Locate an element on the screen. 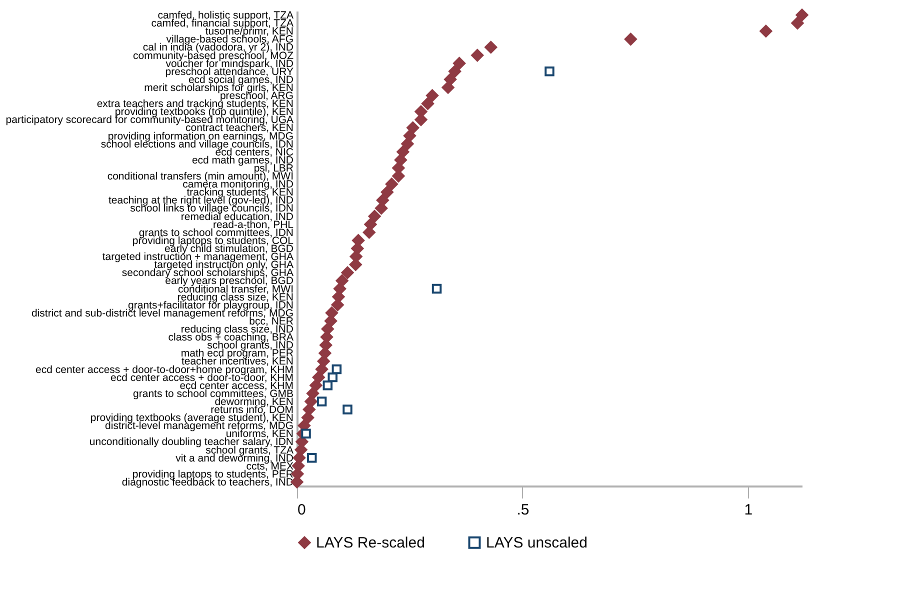 This screenshot has height=592, width=916. x-tick-label: .5 is located at coordinates (523, 510).